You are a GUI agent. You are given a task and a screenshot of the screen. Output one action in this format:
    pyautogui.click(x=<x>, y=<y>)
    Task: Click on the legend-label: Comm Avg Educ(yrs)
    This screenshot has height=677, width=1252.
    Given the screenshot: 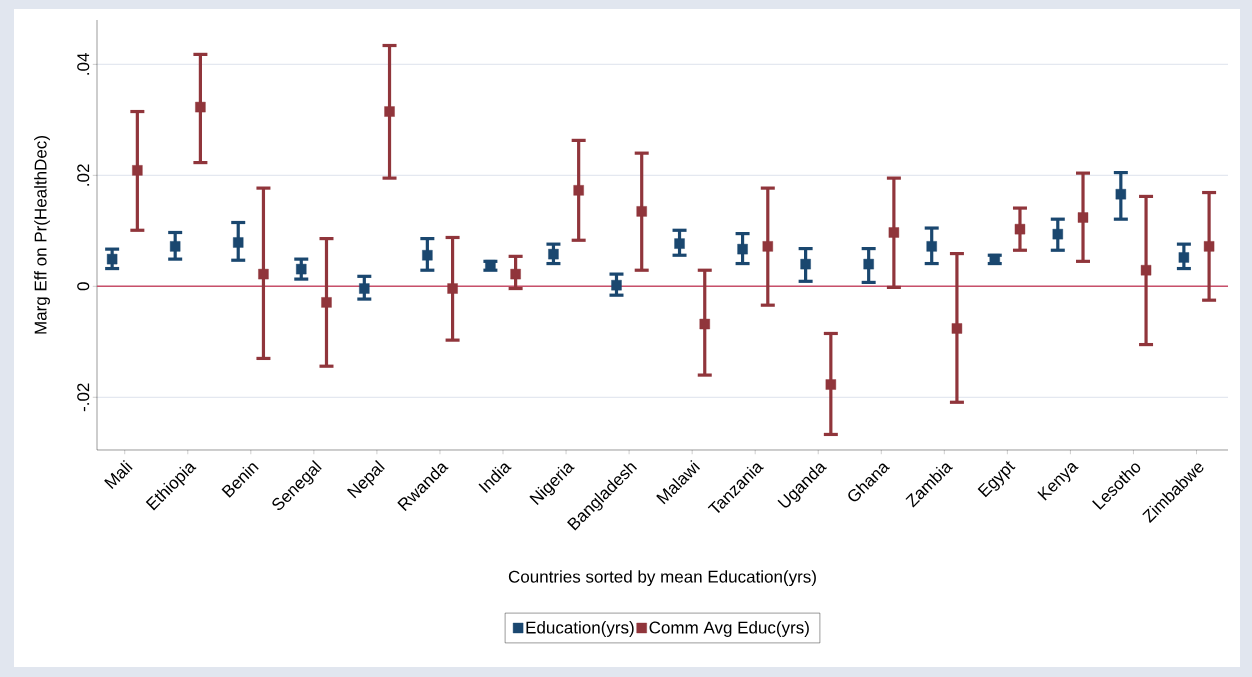 What is the action you would take?
    pyautogui.click(x=729, y=629)
    